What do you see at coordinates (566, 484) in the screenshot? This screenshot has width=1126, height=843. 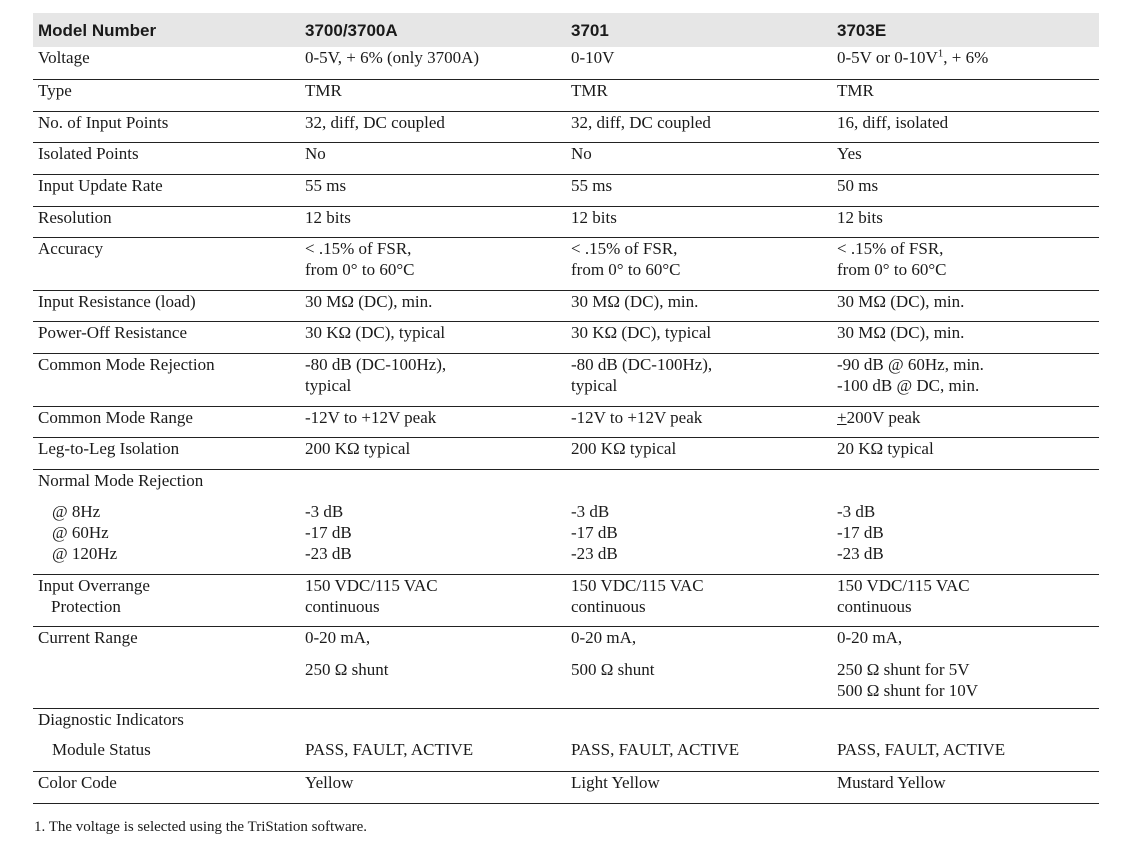 I see `table-row: Normal Mode Rejection` at bounding box center [566, 484].